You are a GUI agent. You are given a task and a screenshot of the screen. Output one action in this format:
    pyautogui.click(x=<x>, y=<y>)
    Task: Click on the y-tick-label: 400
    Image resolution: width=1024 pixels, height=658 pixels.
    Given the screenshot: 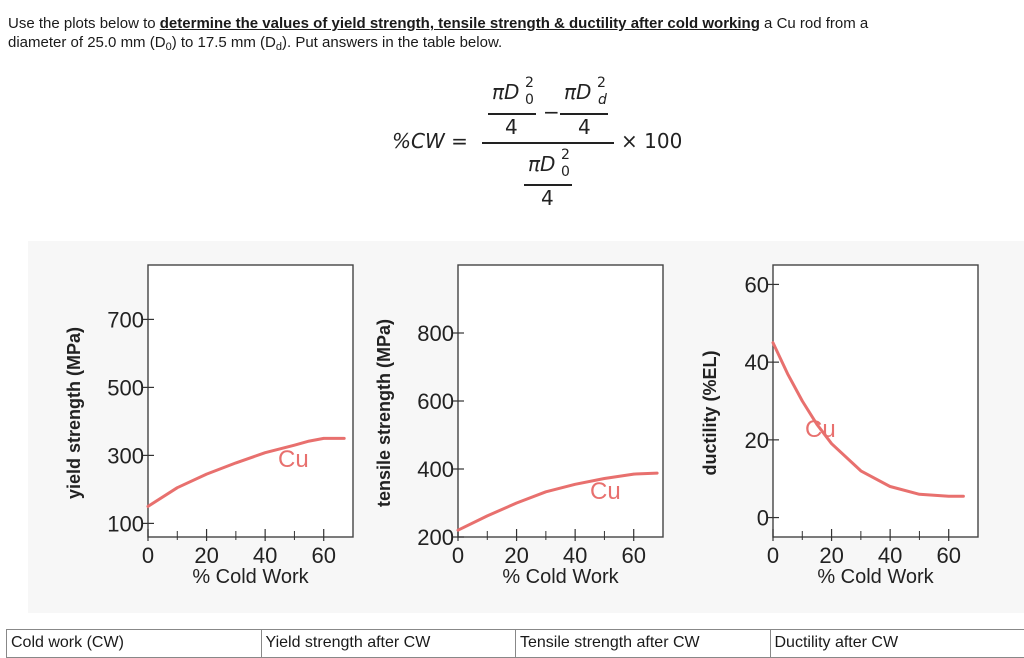 What is the action you would take?
    pyautogui.click(x=435, y=469)
    